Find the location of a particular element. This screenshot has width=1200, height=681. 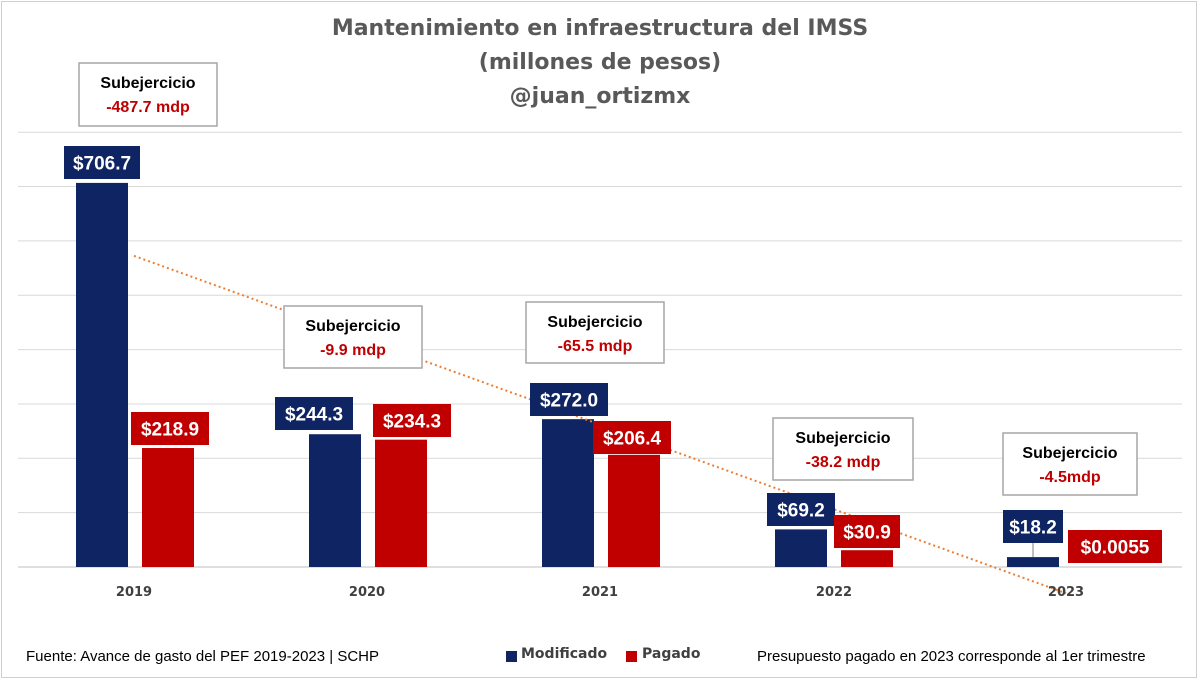

annotation-2023: Subejercicio -4.5mdp is located at coordinates (1070, 464).